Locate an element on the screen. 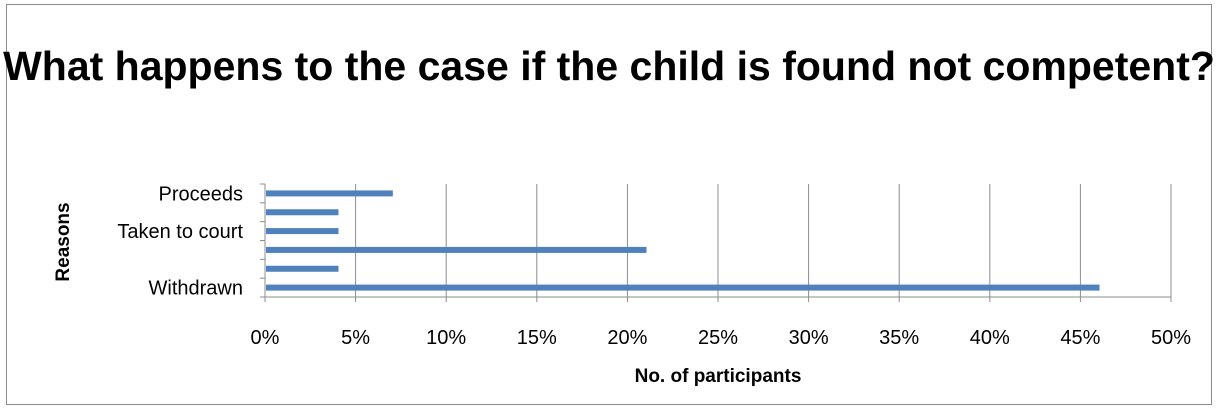  x-tick-label: 10% is located at coordinates (446, 338).